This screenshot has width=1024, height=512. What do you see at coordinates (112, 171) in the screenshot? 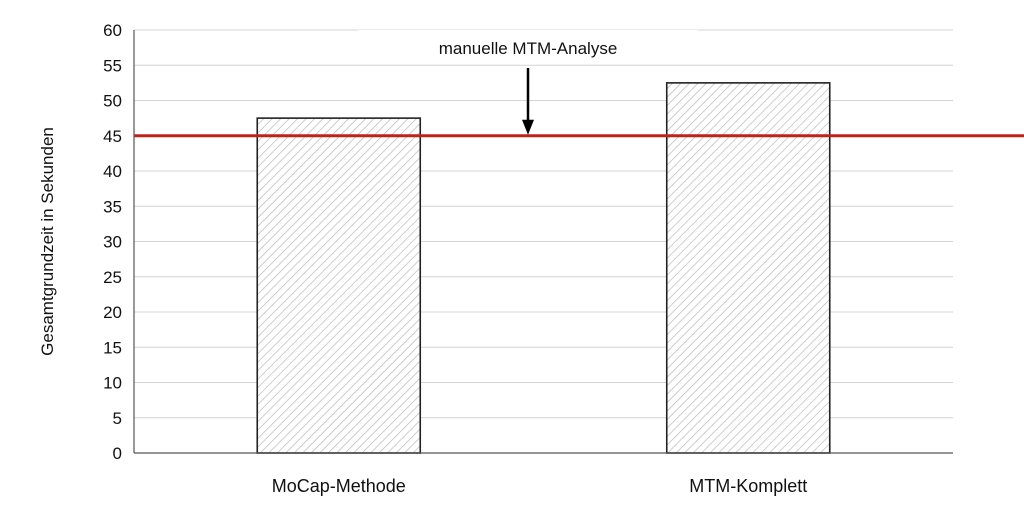
I see `y-tick-label: 40` at bounding box center [112, 171].